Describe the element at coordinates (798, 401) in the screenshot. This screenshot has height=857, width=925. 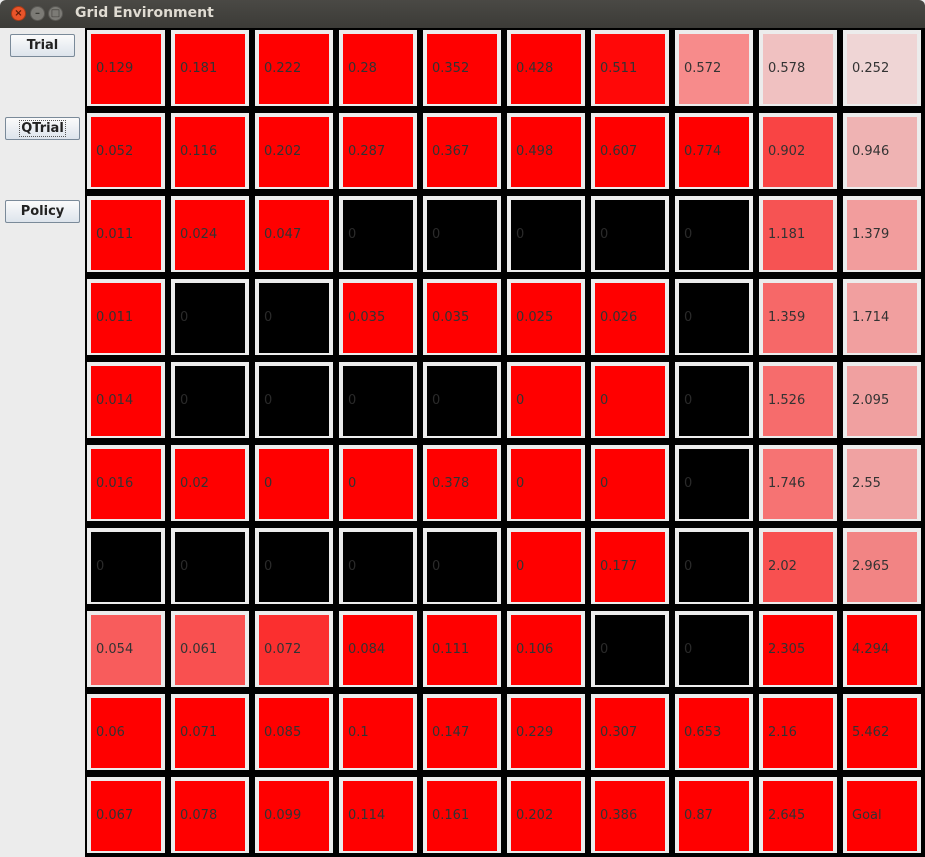
I see `value-tile: 1.526` at that location.